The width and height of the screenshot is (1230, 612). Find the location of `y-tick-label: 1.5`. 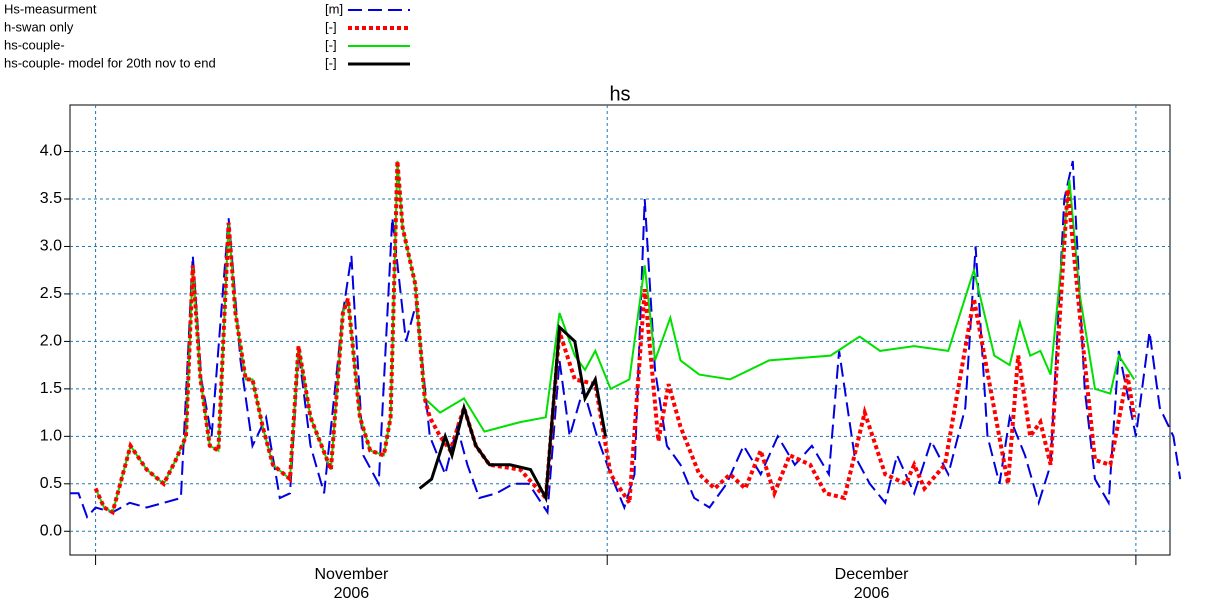

y-tick-label: 1.5 is located at coordinates (51, 388).